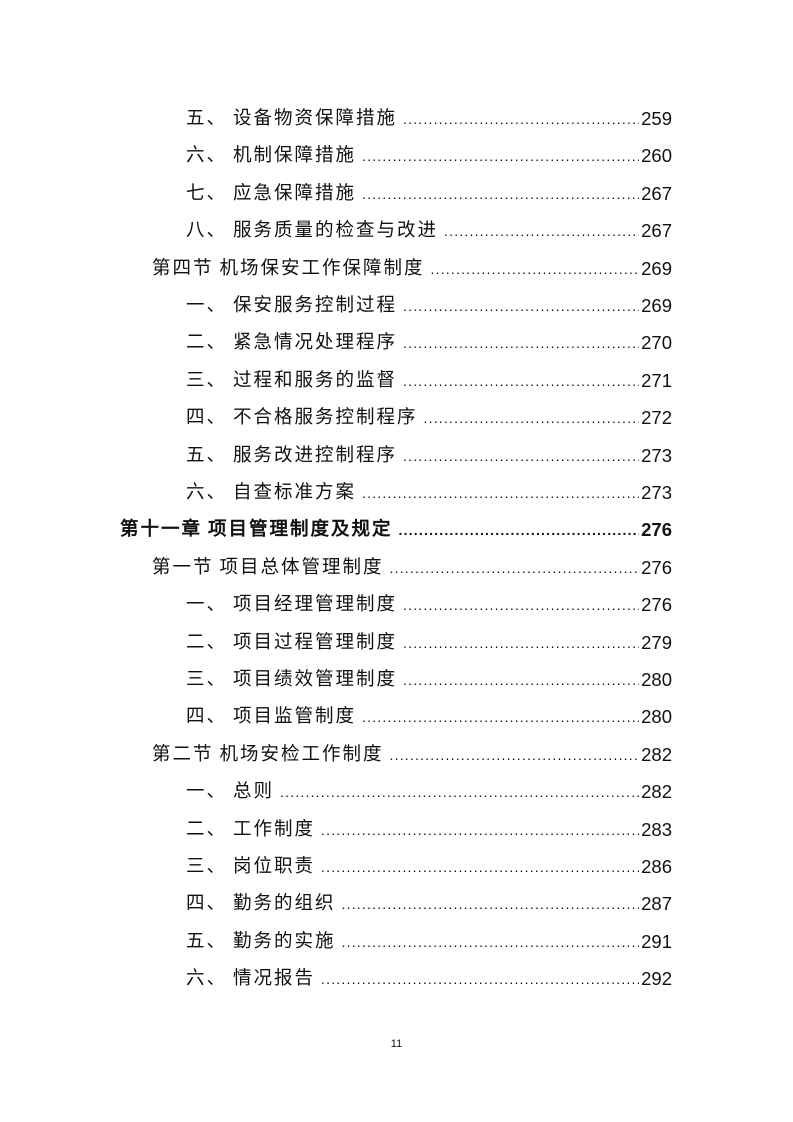 Image resolution: width=793 pixels, height=1122 pixels. Describe the element at coordinates (656, 904) in the screenshot. I see `toc-entry-page: 287` at that location.